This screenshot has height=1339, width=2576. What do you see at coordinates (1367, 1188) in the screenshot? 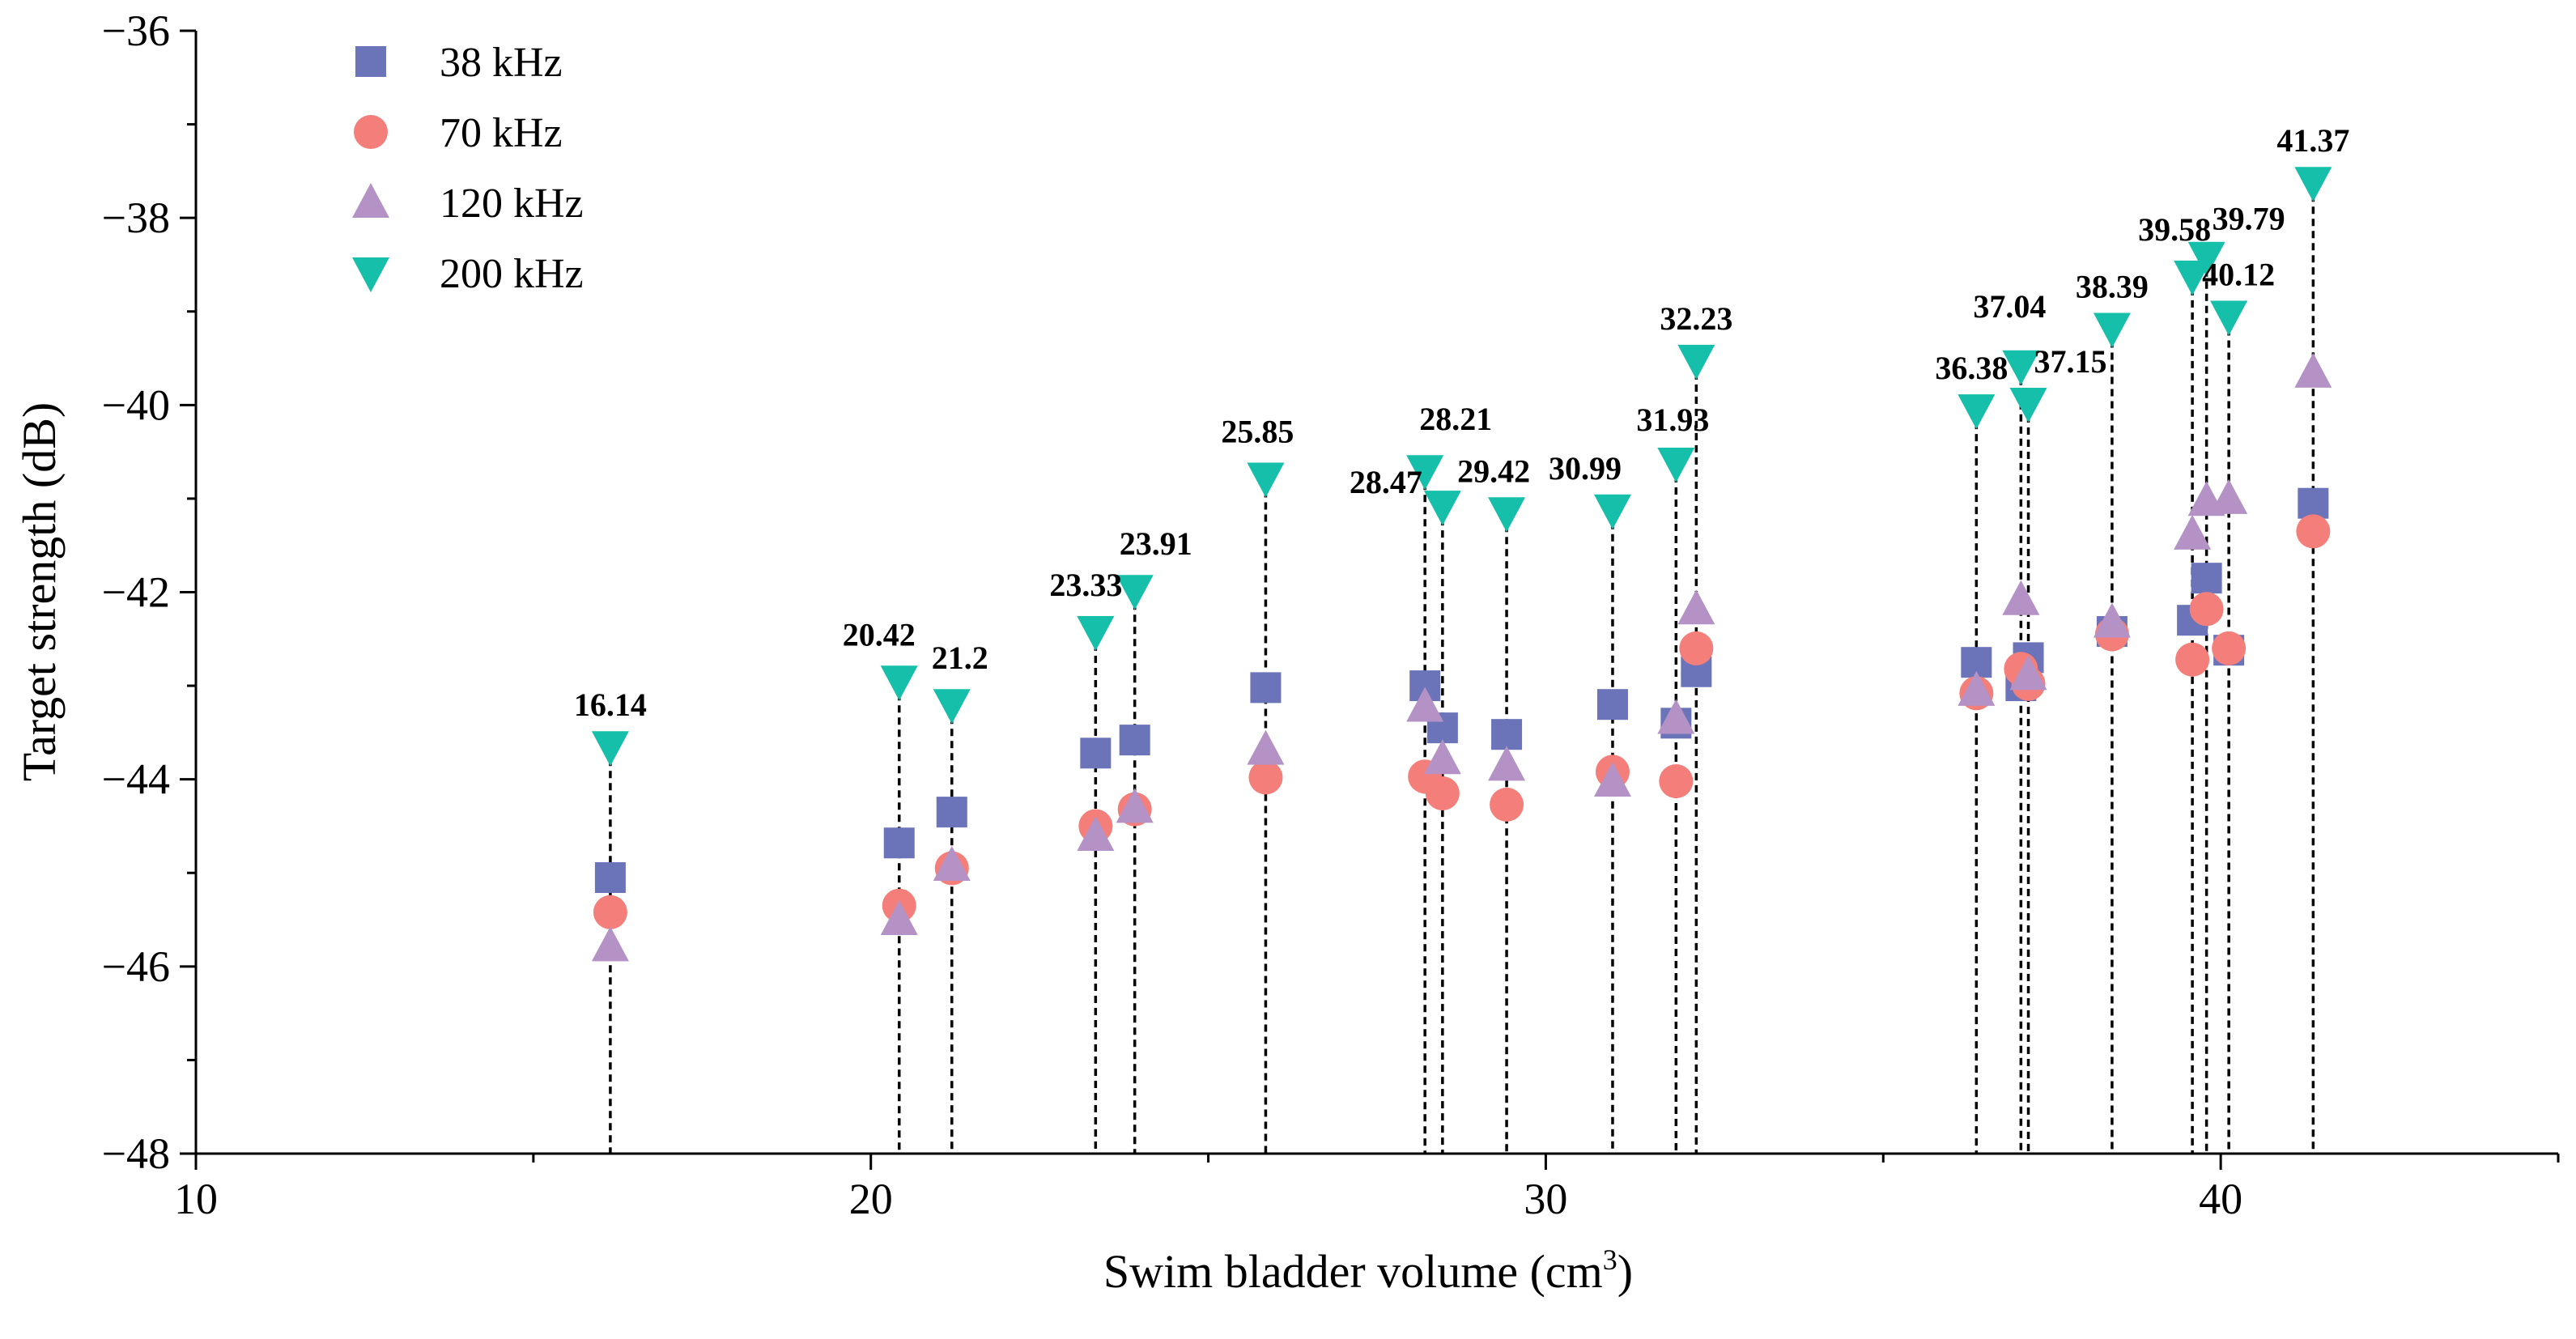
I see `x-axis-ticks: 10 20 30 40` at bounding box center [1367, 1188].